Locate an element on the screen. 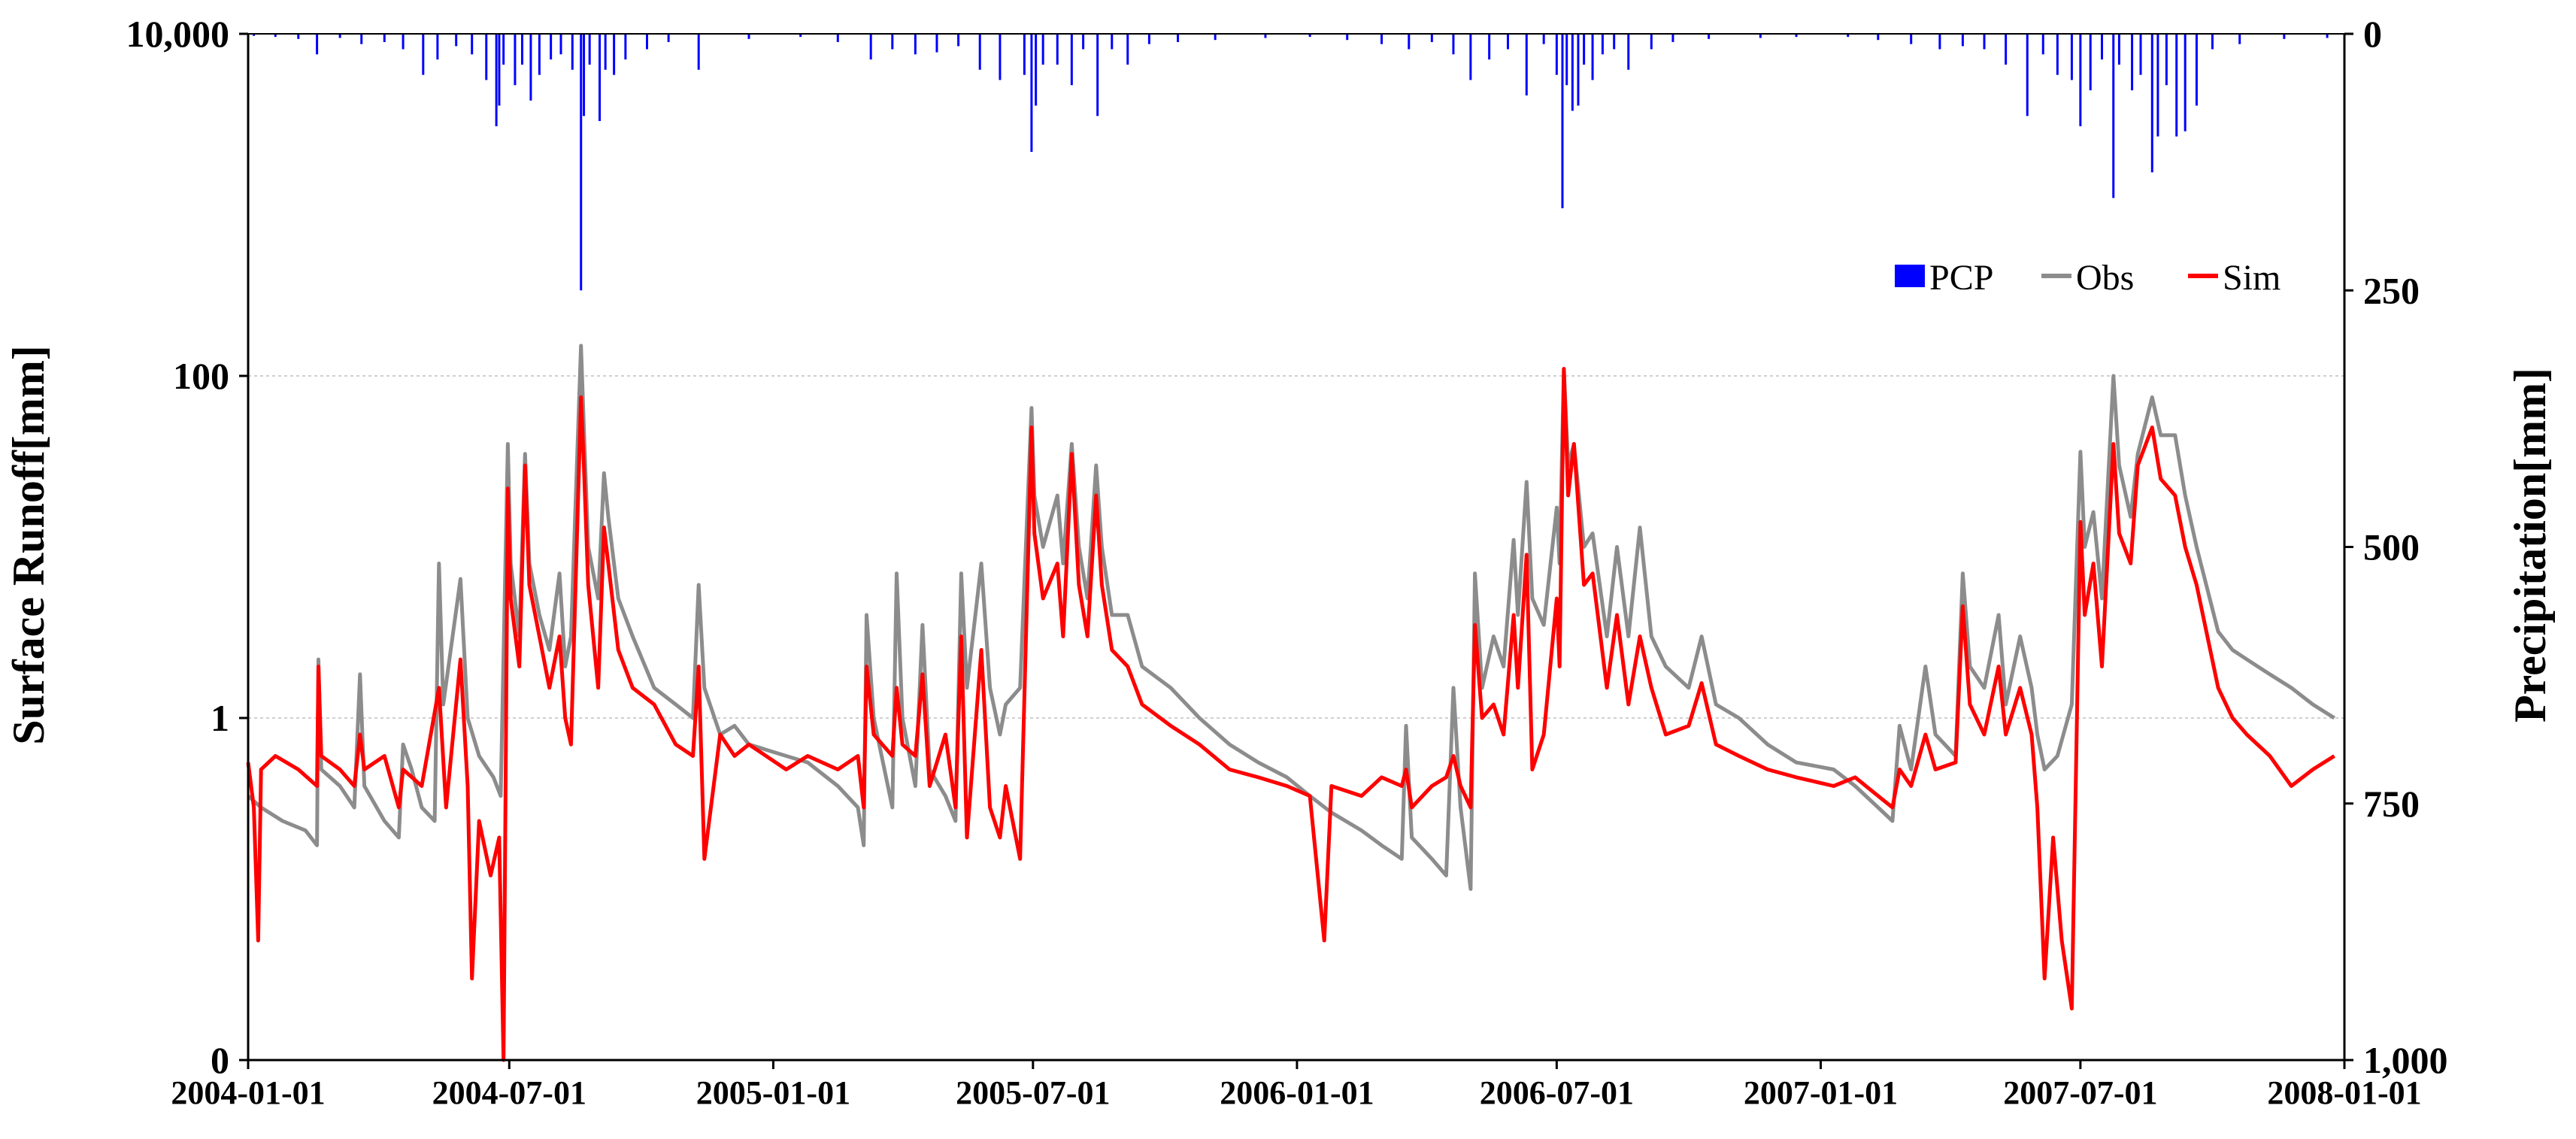 The height and width of the screenshot is (1139, 2576). y-tick-label: 1 is located at coordinates (220, 718).